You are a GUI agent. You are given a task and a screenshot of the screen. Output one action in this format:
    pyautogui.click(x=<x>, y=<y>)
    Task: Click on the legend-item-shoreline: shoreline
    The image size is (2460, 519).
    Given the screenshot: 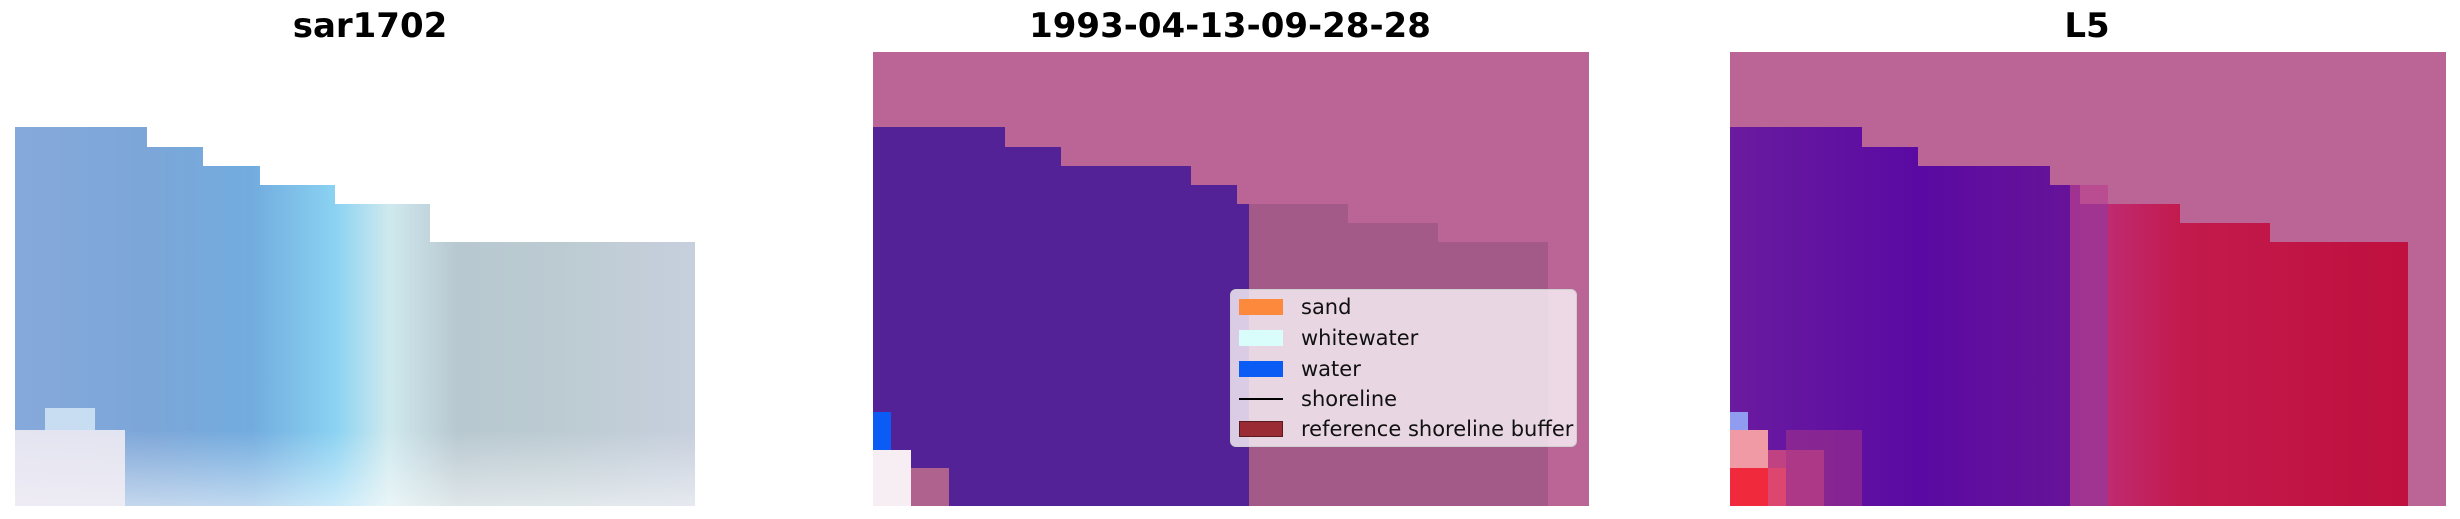 What is the action you would take?
    pyautogui.click(x=1318, y=399)
    